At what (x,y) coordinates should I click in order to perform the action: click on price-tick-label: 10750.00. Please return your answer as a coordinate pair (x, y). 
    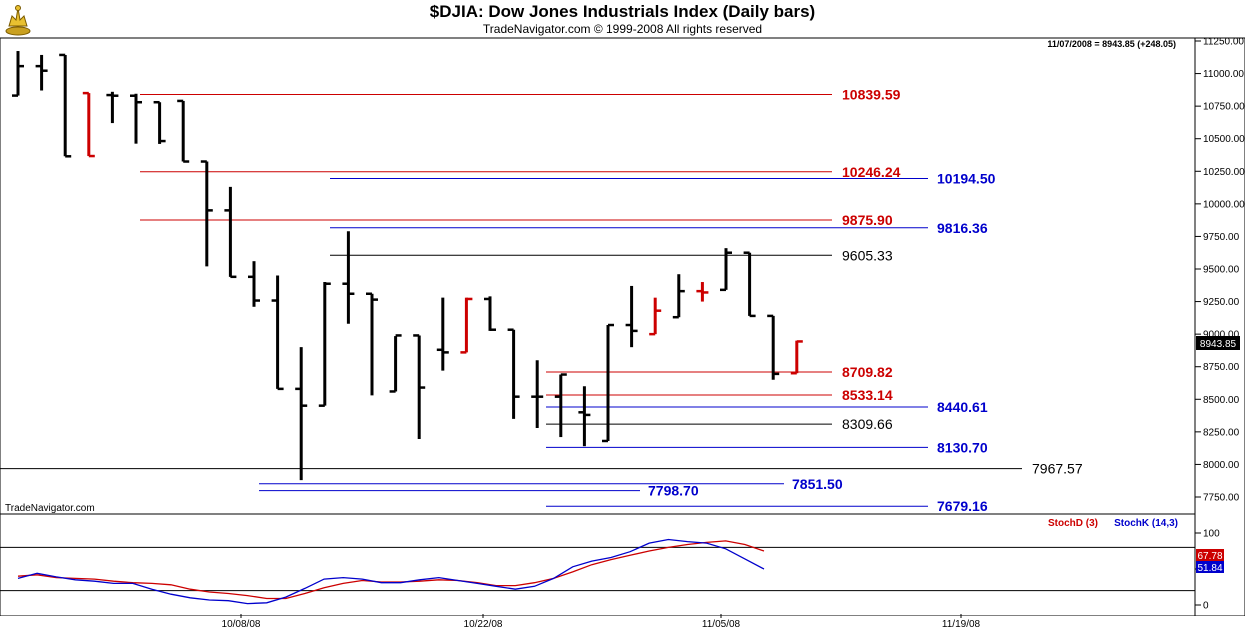
    Looking at the image, I should click on (1224, 107).